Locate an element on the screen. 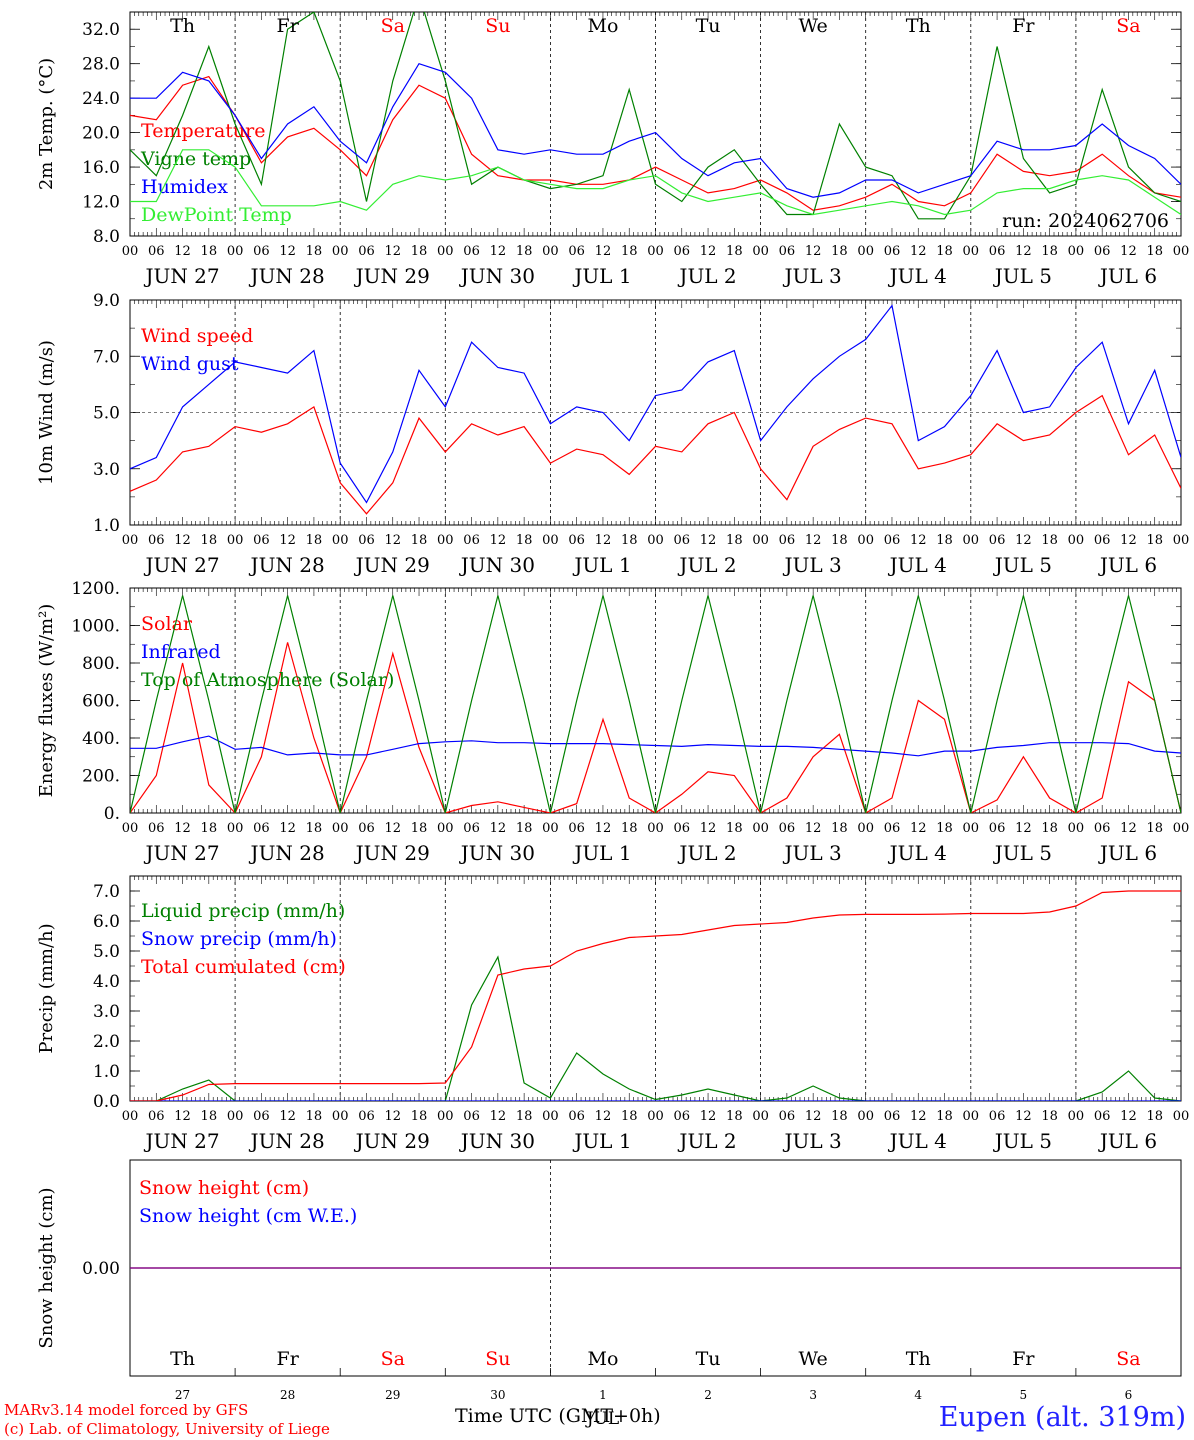 The height and width of the screenshot is (1440, 1194). day-number-label: 3 is located at coordinates (813, 1395).